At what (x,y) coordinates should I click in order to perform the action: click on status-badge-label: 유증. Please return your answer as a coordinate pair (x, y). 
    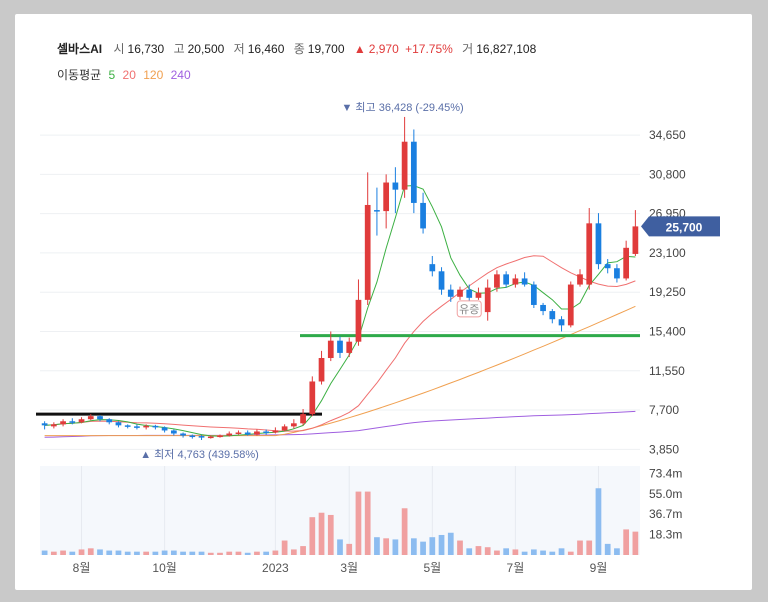
    Looking at the image, I should click on (469, 309).